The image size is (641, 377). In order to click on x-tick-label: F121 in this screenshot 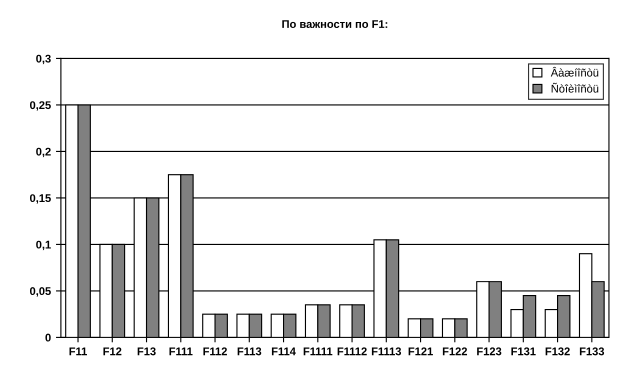, I will do `click(420, 351)`.